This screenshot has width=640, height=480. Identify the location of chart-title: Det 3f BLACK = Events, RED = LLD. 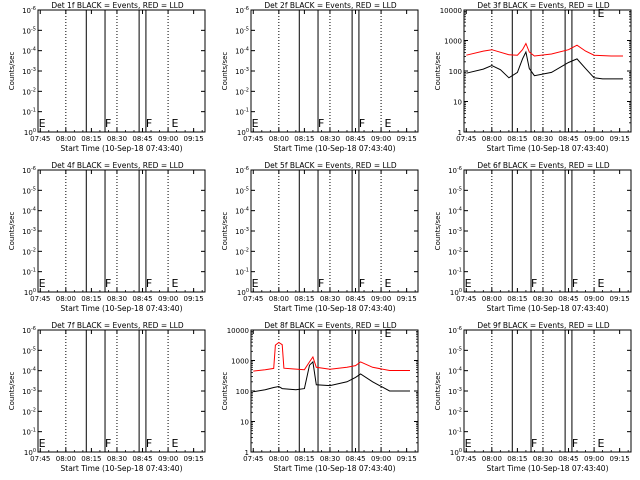
(543, 5).